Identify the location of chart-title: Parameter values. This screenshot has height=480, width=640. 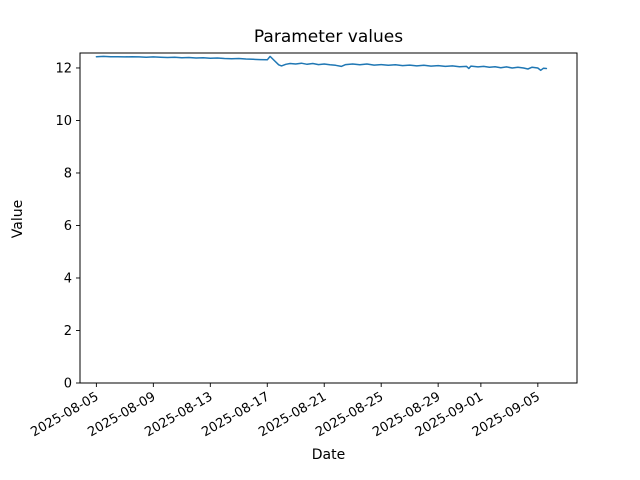
(328, 37).